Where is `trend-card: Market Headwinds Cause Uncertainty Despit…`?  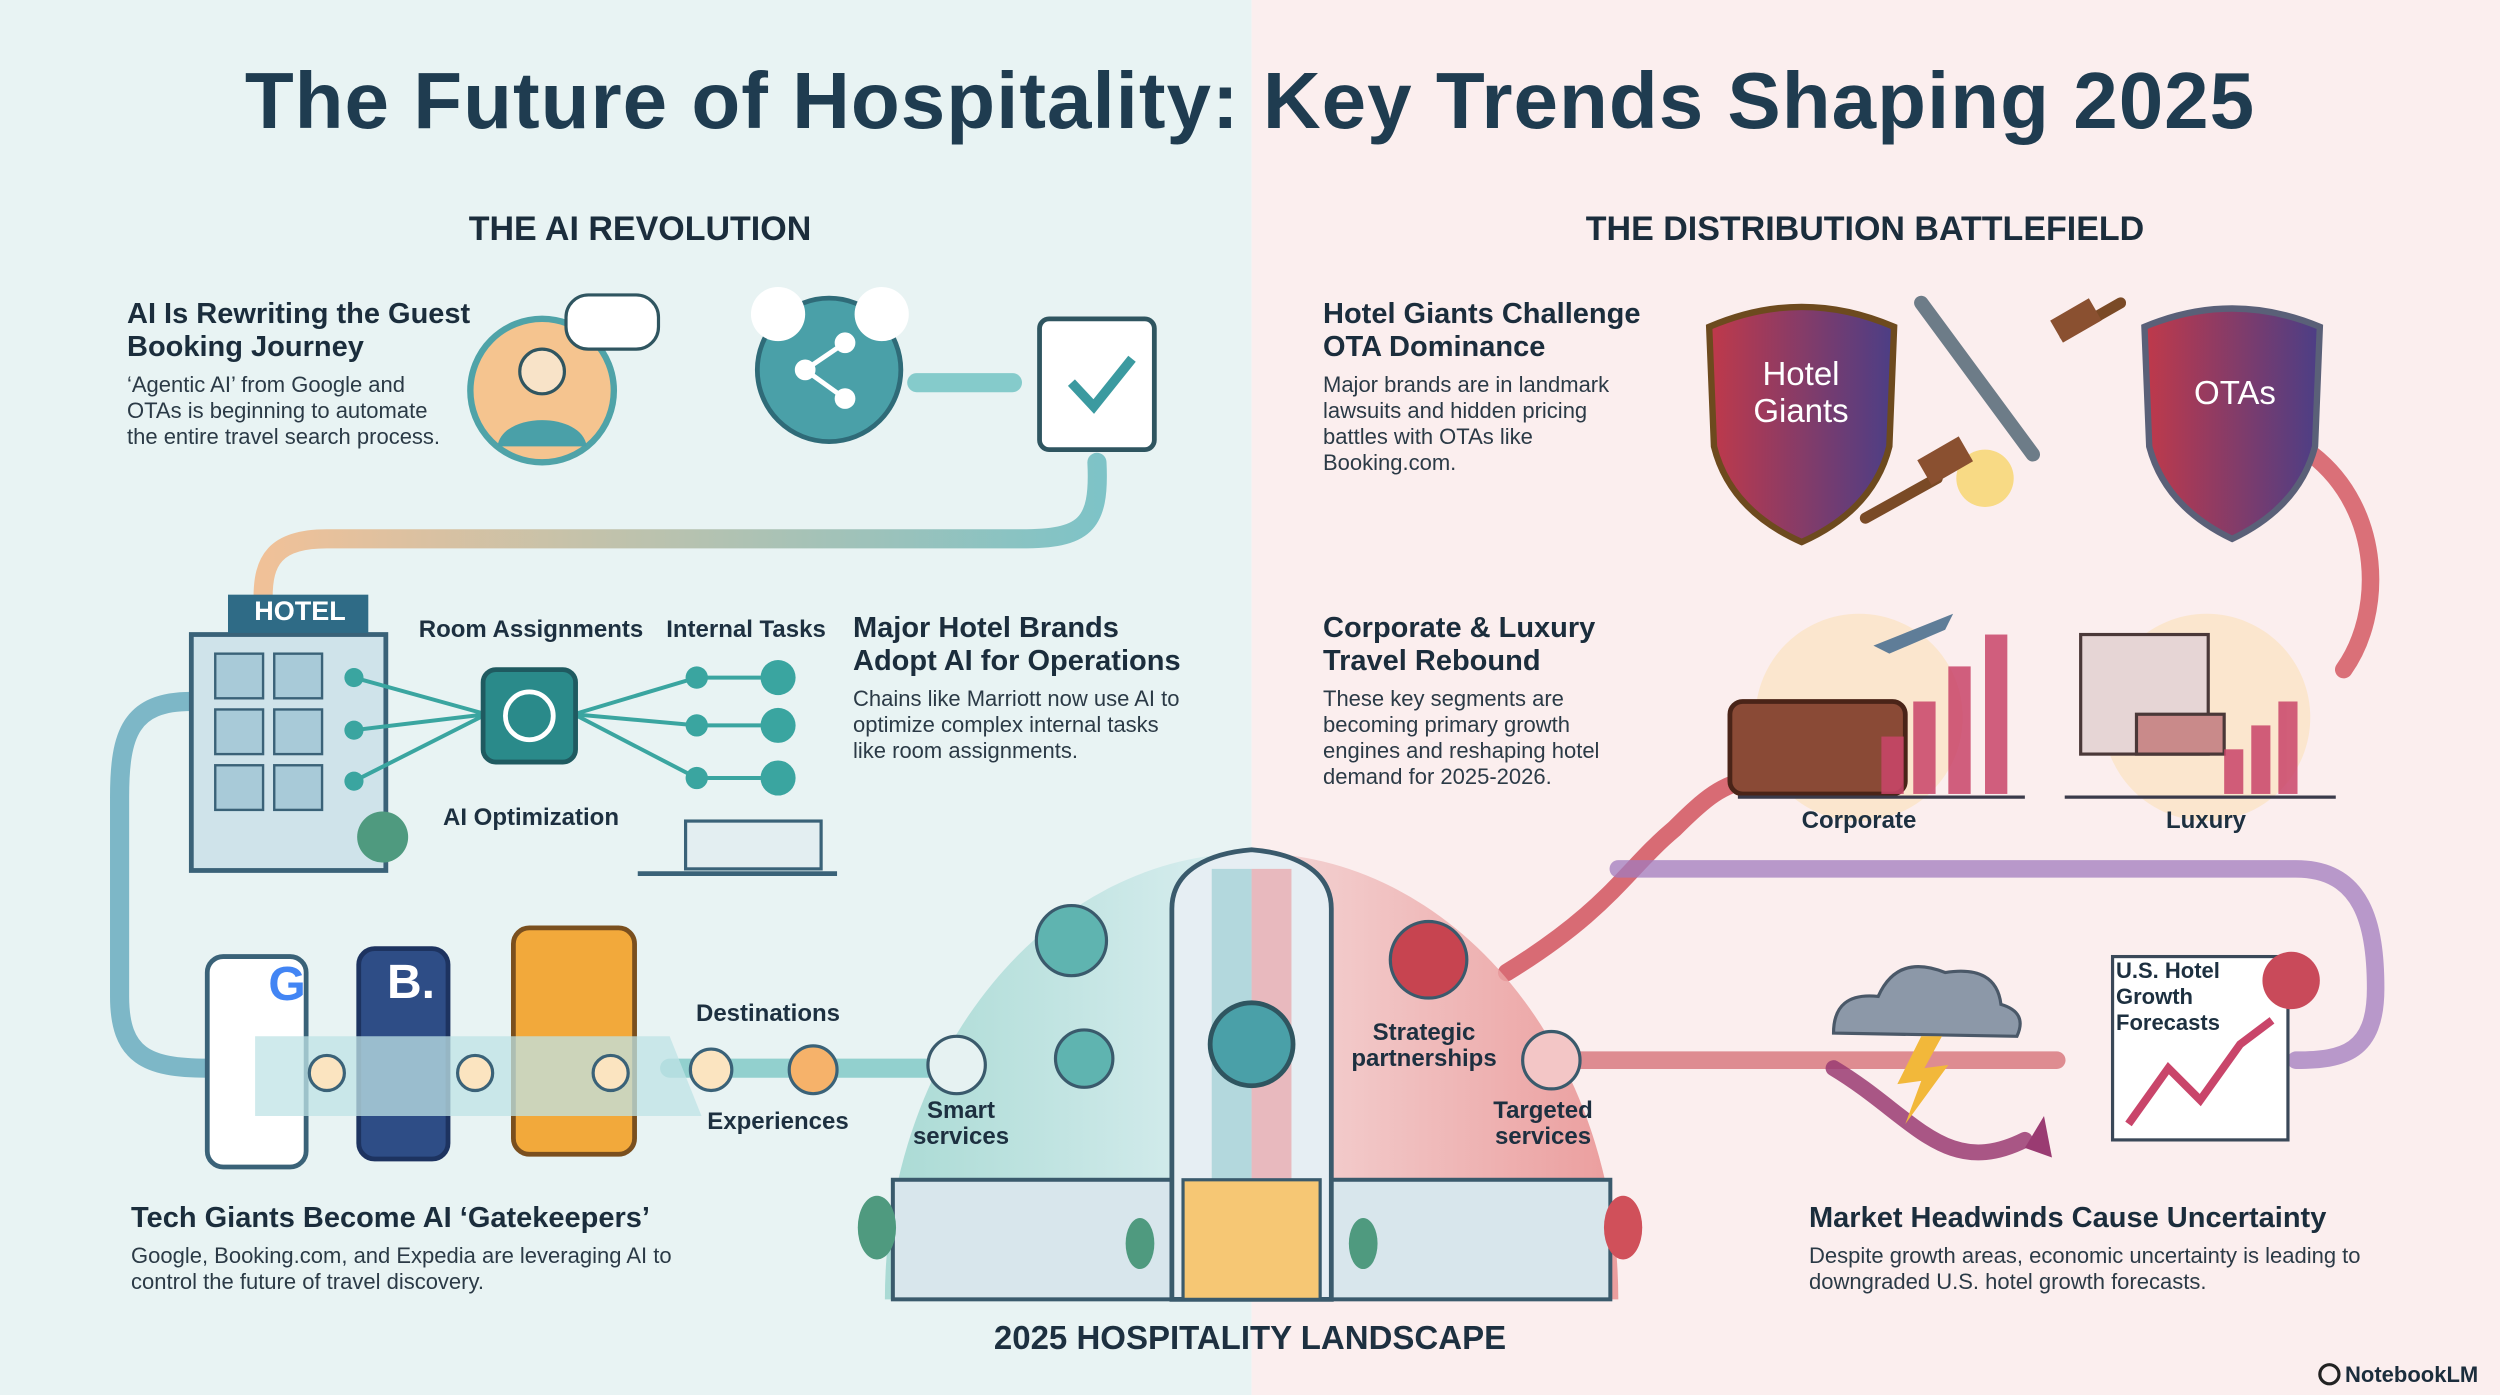 trend-card: Market Headwinds Cause Uncertainty Despit… is located at coordinates (2109, 1248).